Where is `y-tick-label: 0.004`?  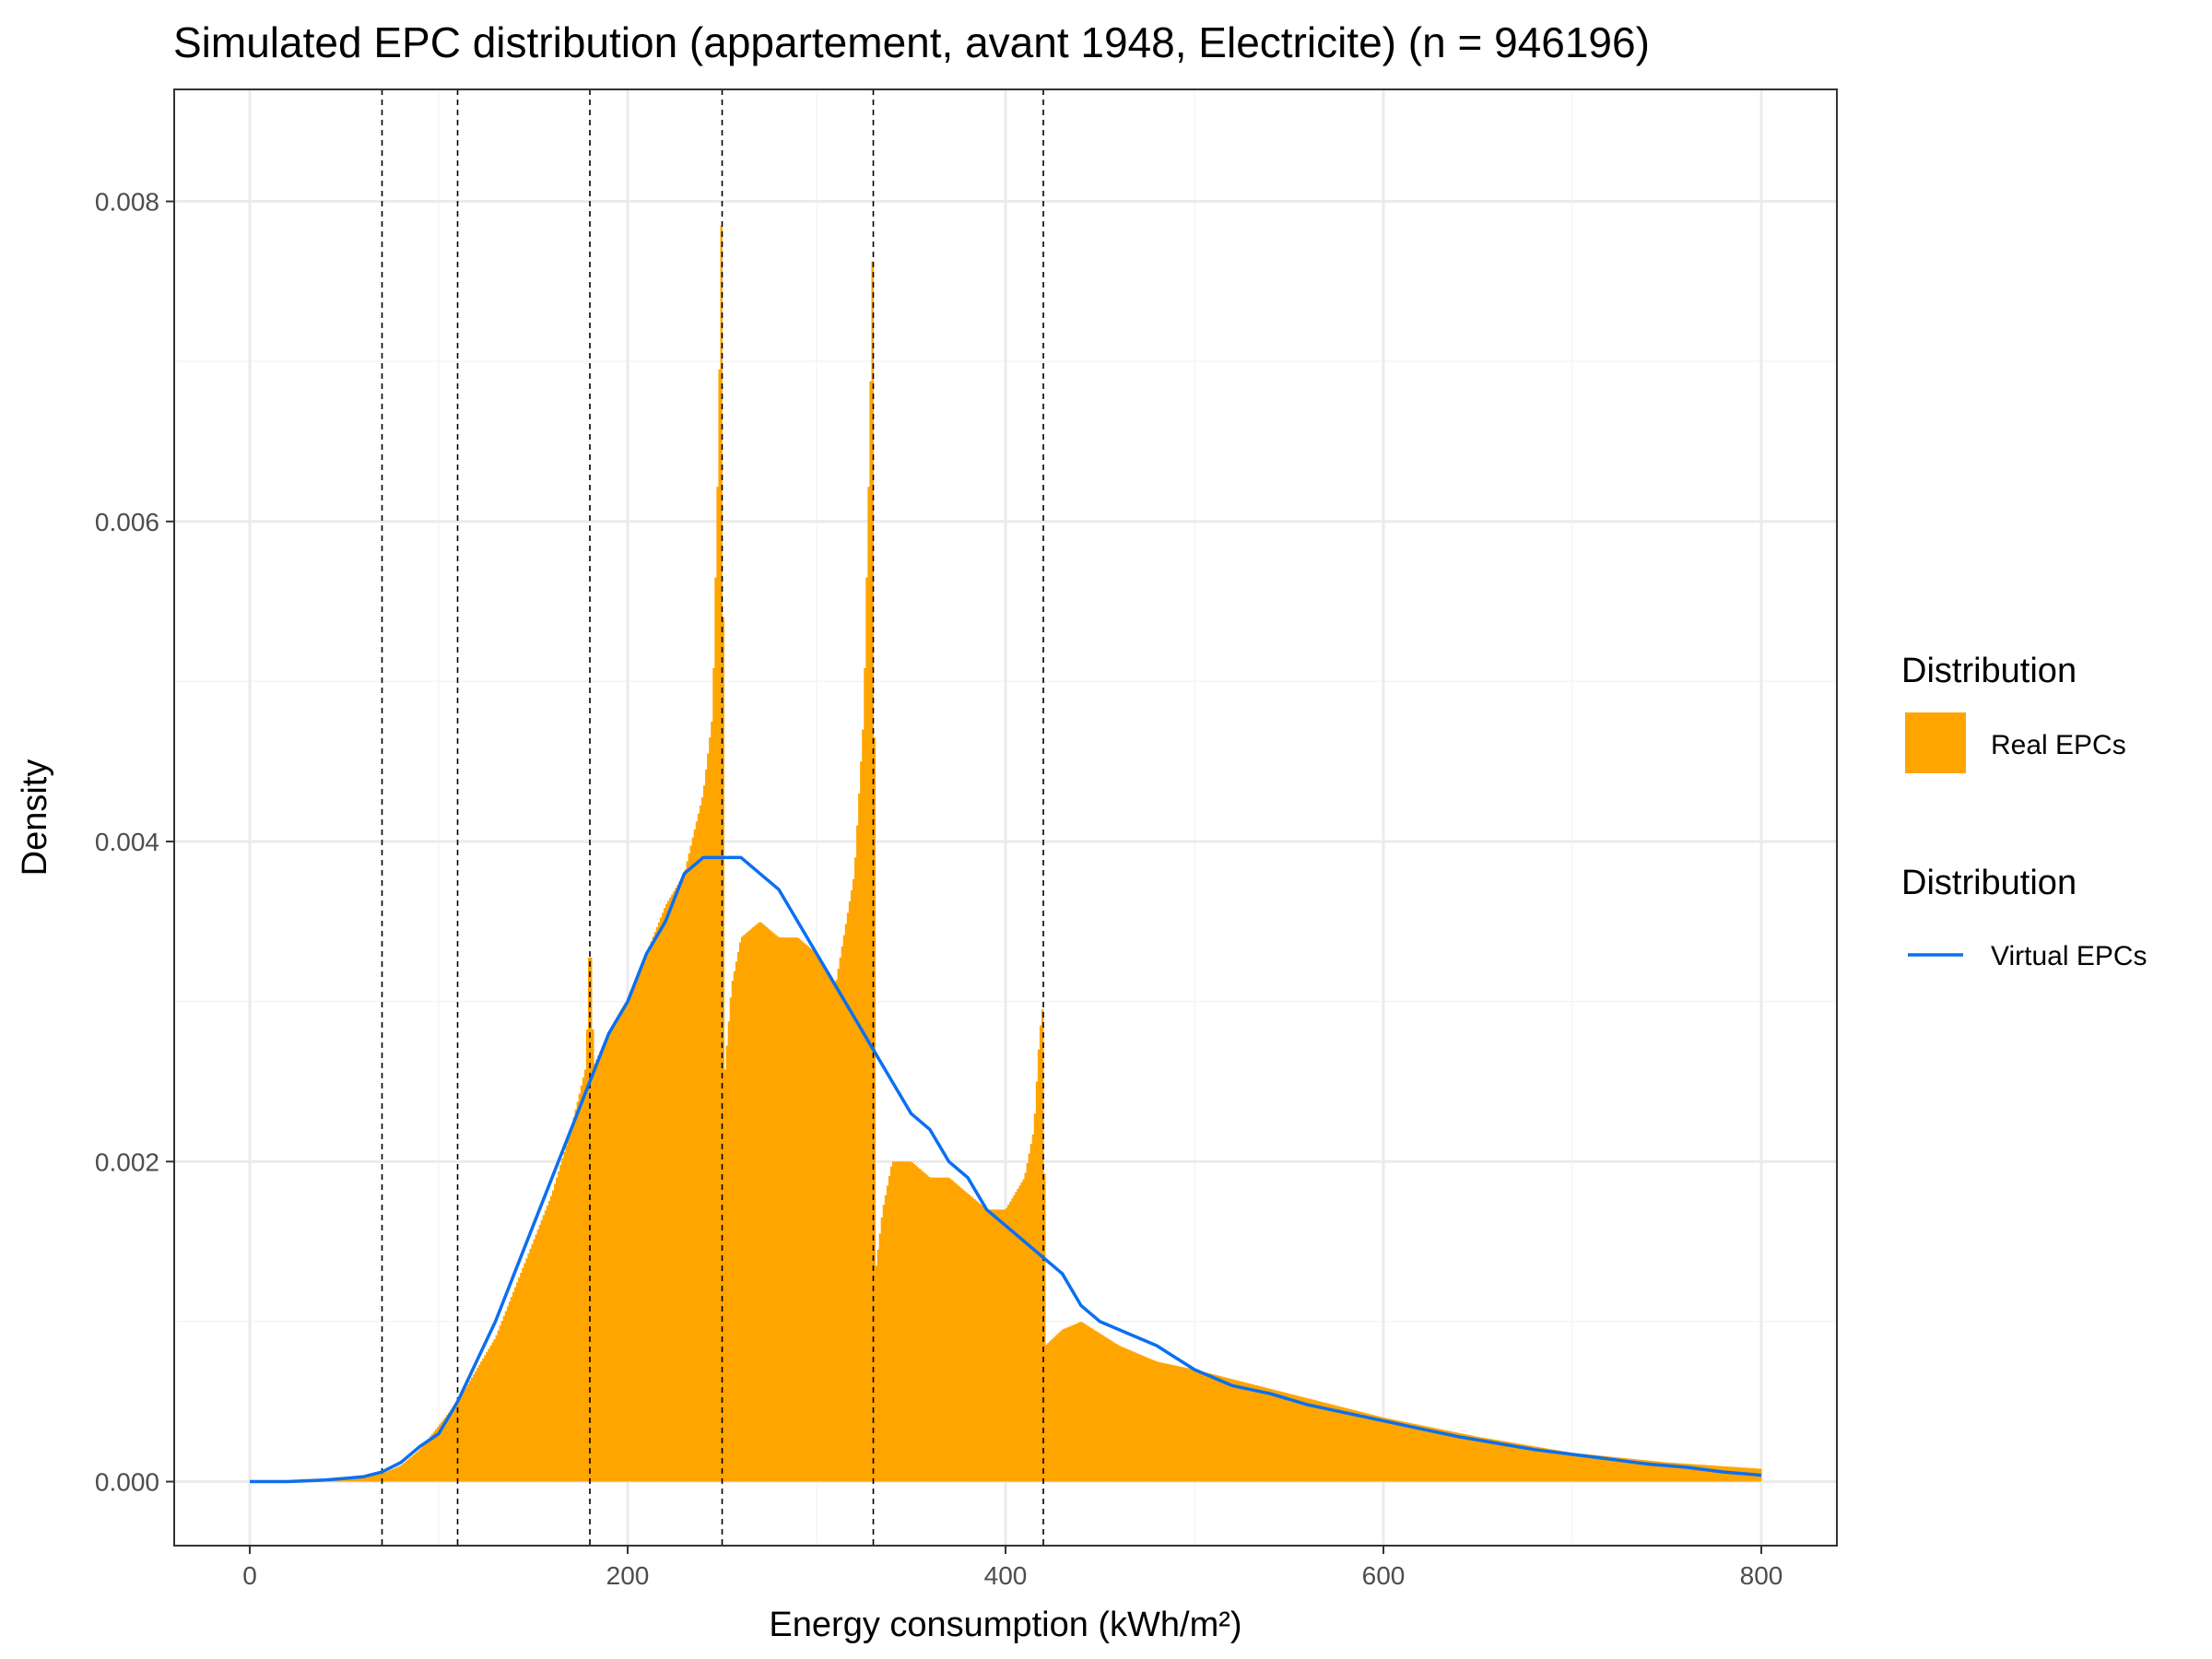
y-tick-label: 0.004 is located at coordinates (127, 842).